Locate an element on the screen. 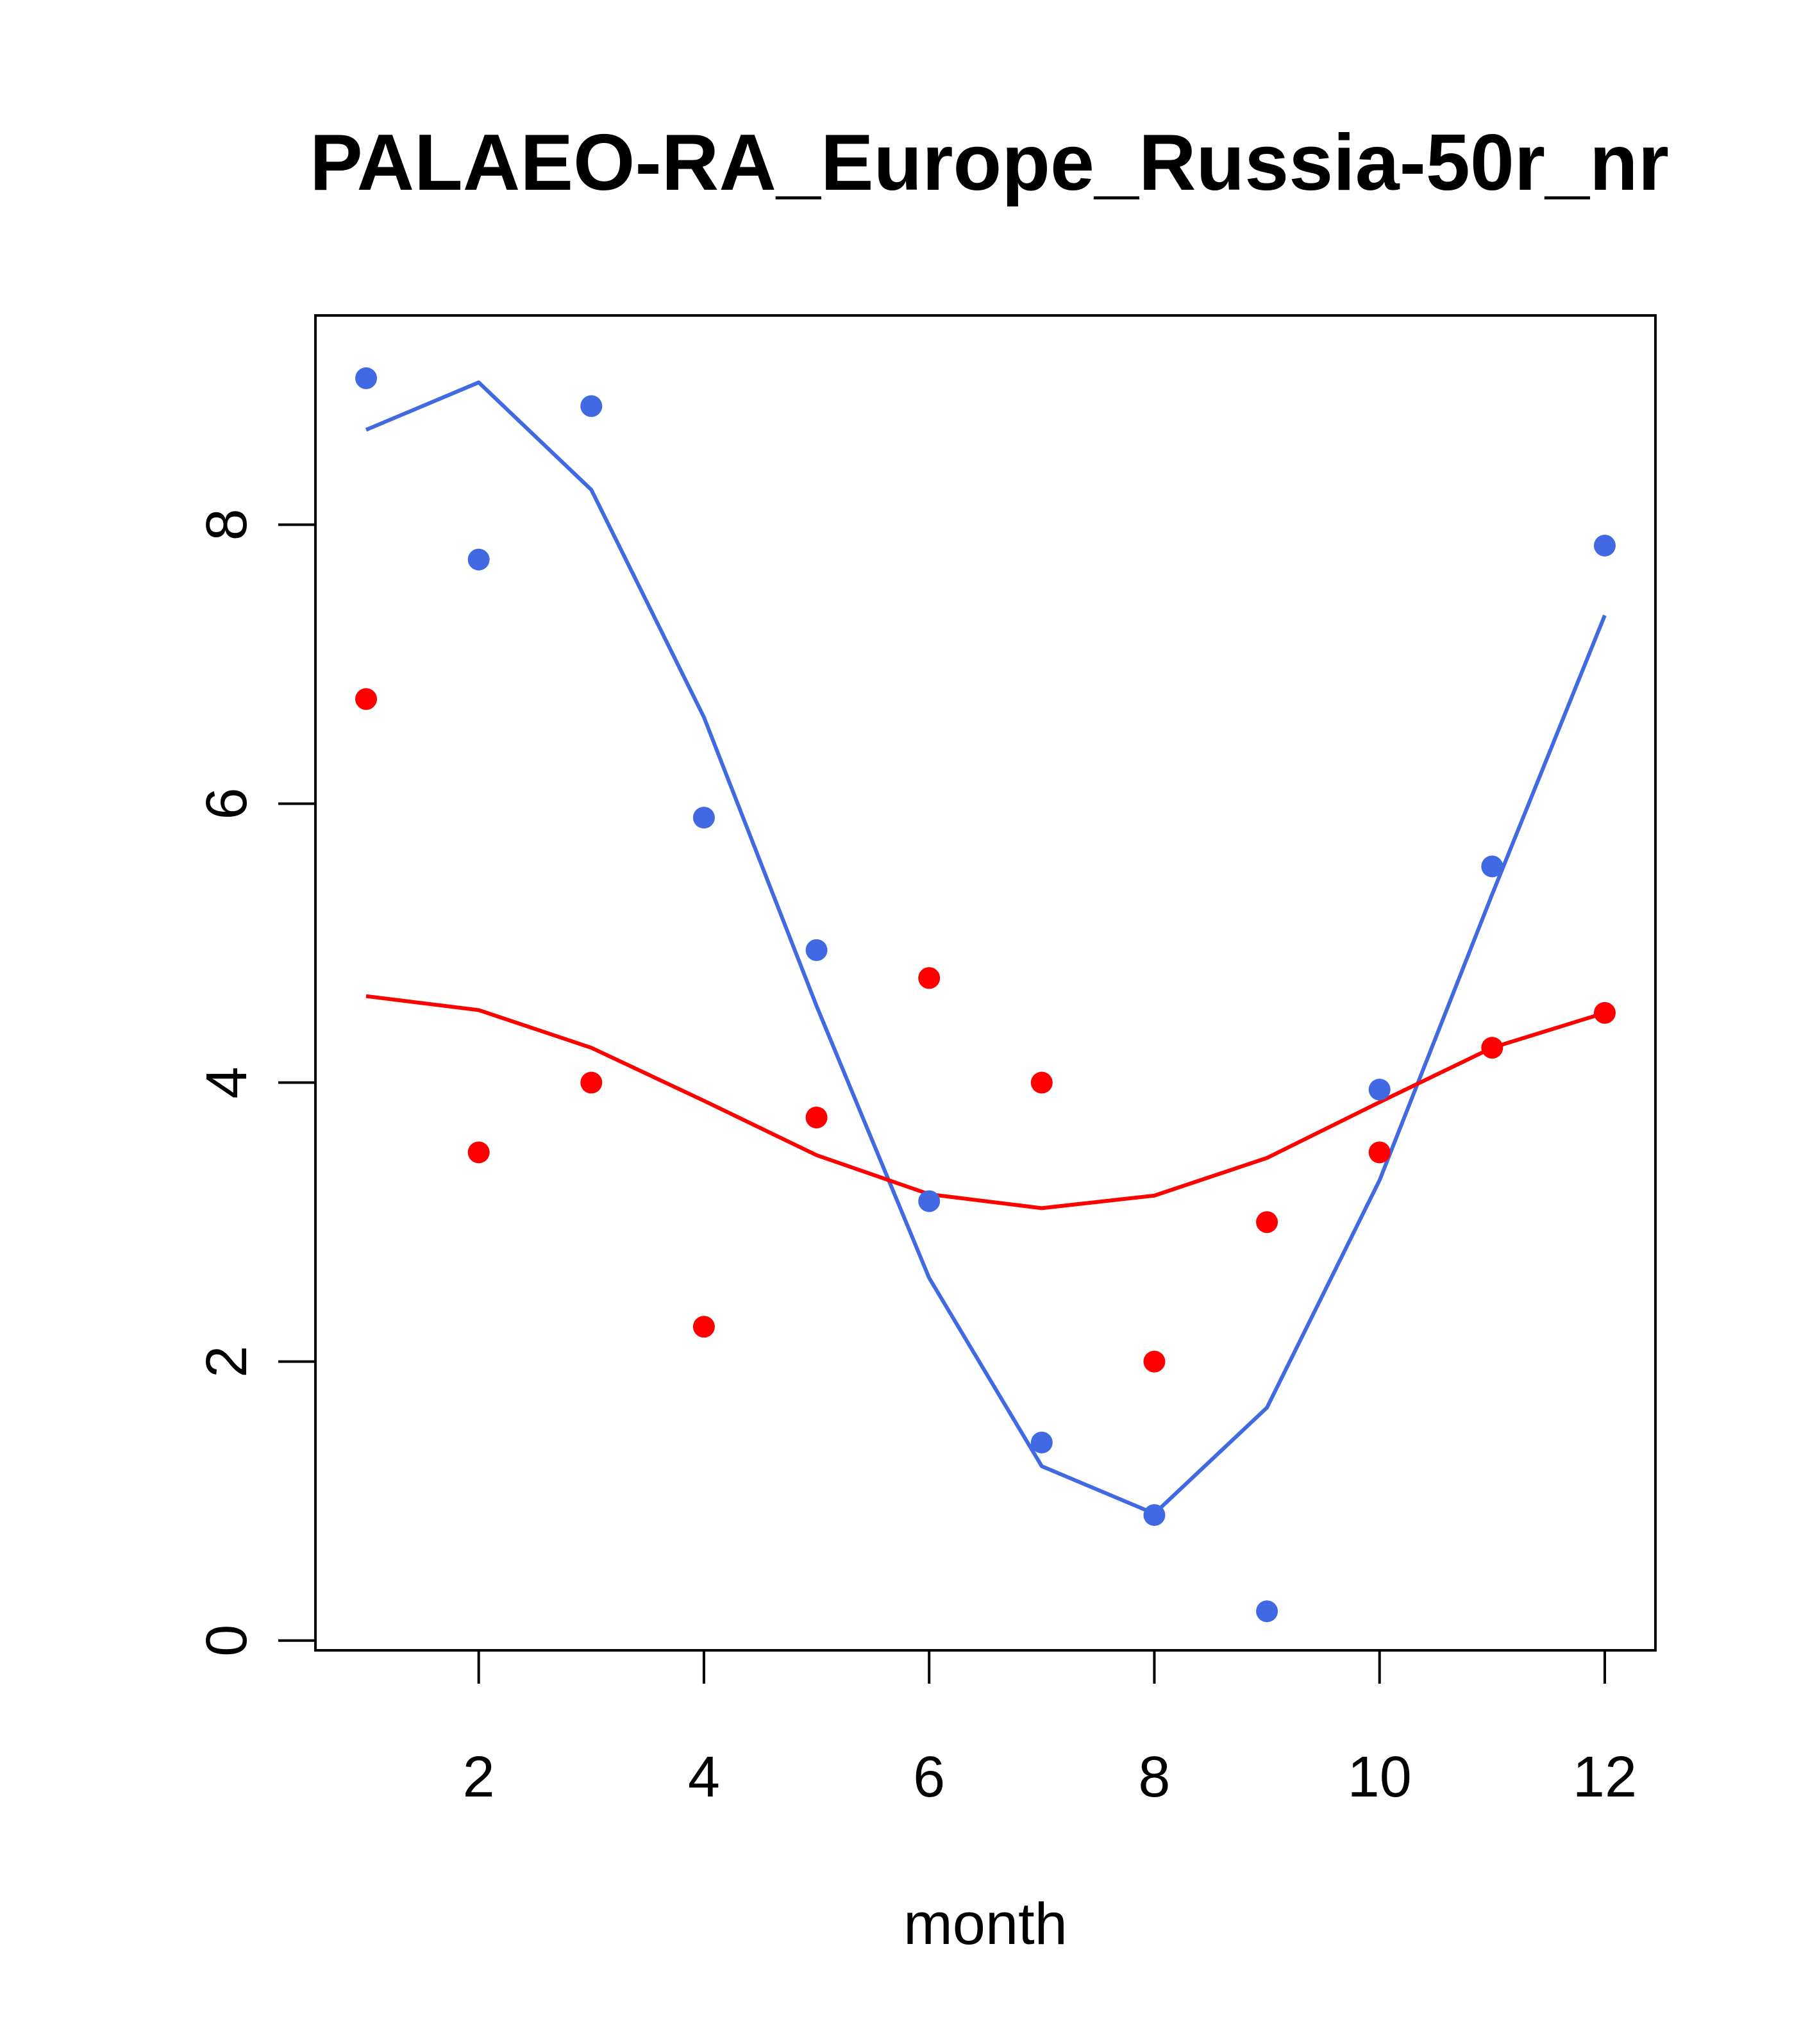 The height and width of the screenshot is (2044, 1817). x-tick-label: 12 is located at coordinates (1605, 1777).